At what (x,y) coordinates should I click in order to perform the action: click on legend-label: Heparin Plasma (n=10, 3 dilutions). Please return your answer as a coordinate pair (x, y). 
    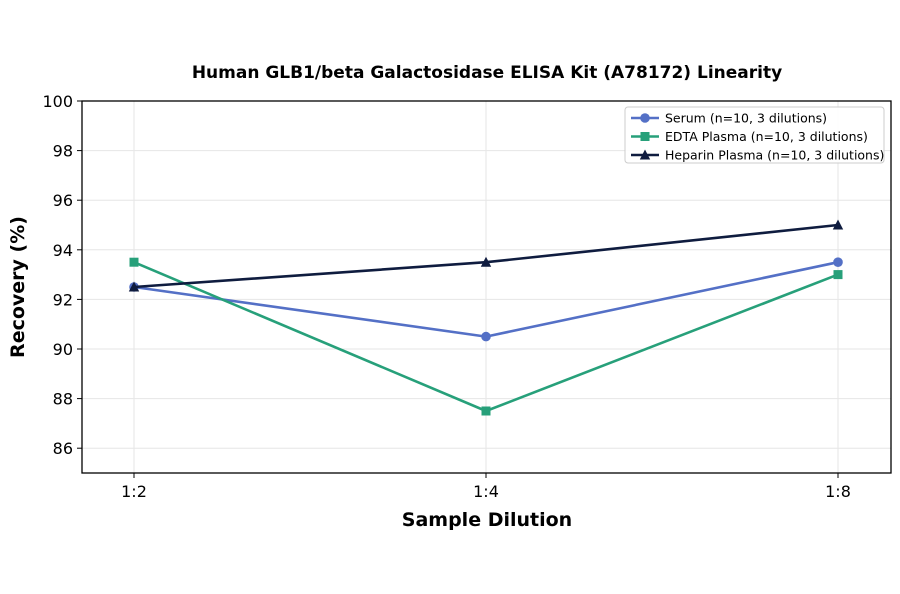
    Looking at the image, I should click on (774, 155).